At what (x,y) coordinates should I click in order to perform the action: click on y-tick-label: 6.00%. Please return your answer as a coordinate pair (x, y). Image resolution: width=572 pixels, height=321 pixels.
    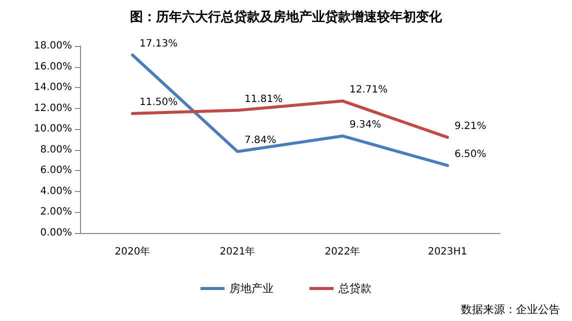
    Looking at the image, I should click on (56, 170).